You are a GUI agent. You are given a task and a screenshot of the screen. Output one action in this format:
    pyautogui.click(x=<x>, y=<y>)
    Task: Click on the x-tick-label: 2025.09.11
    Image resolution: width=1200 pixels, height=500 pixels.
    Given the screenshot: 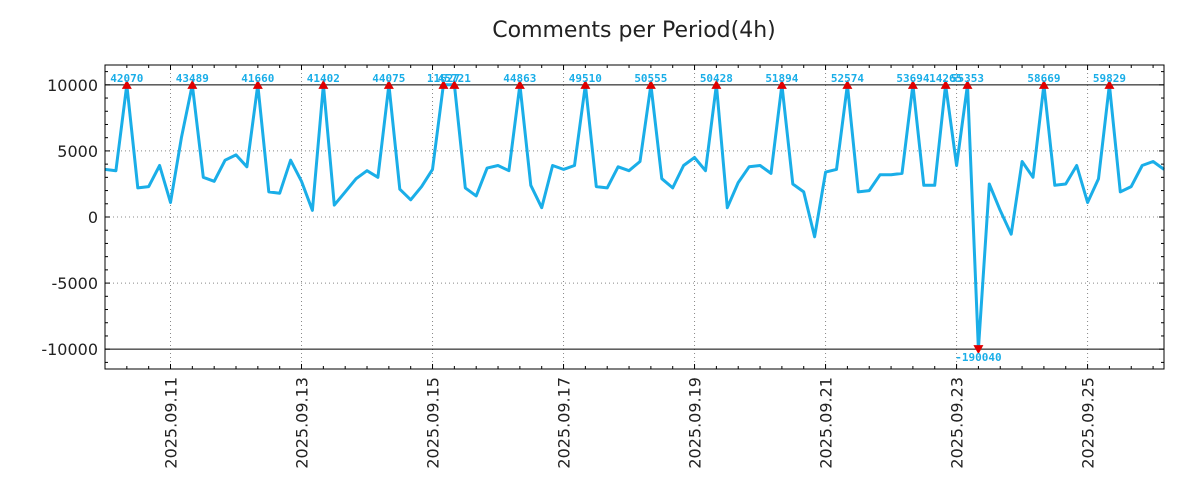 What is the action you would take?
    pyautogui.click(x=171, y=423)
    